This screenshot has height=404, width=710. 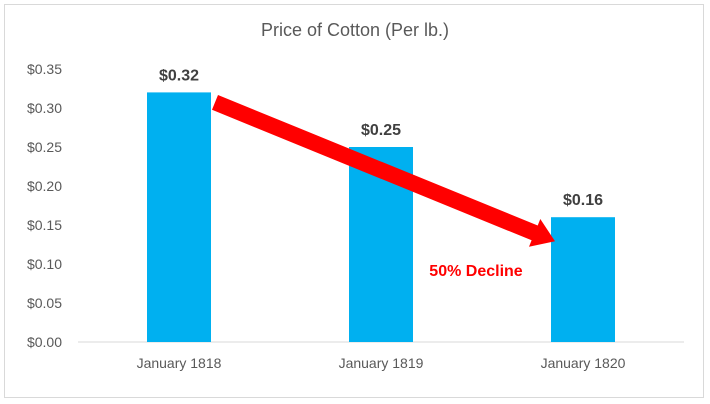 What do you see at coordinates (44, 186) in the screenshot?
I see `y-tick-label: $0.20` at bounding box center [44, 186].